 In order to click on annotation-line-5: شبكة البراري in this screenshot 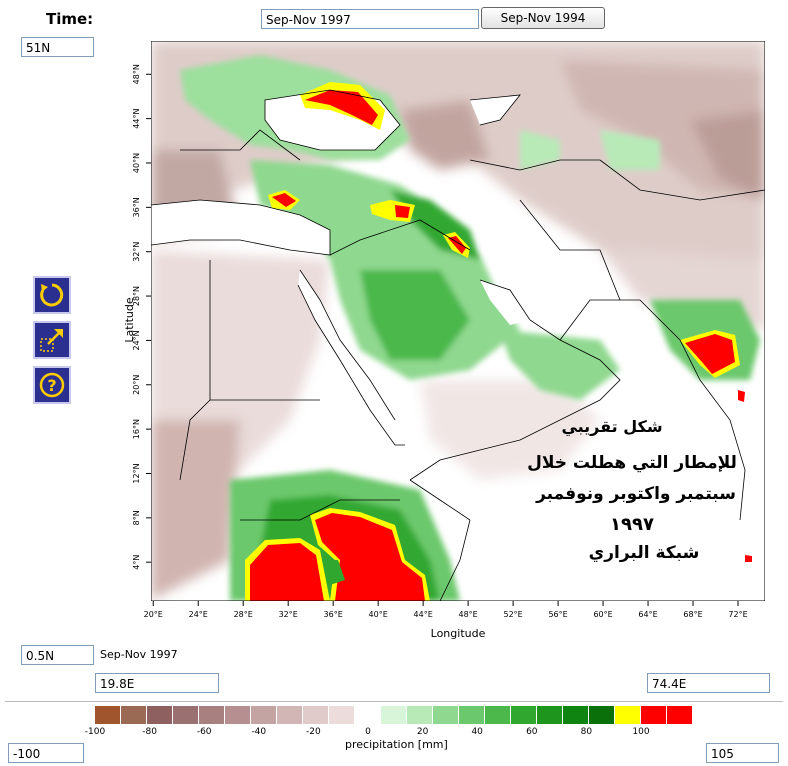, I will do `click(644, 553)`.